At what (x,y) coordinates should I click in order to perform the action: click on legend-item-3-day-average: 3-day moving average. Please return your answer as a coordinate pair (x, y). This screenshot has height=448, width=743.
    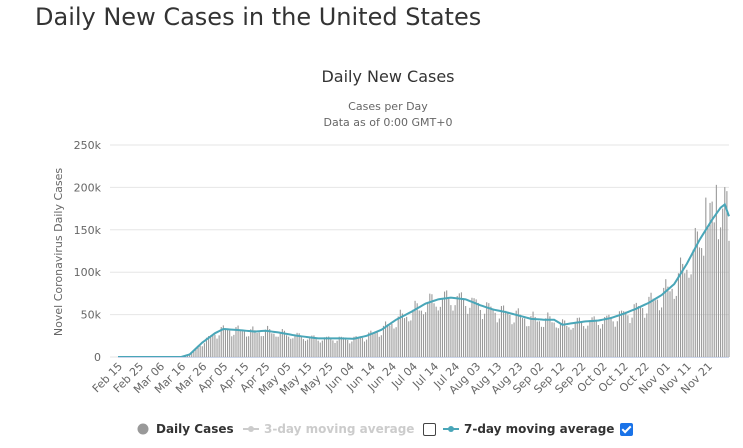
    Looking at the image, I should click on (328, 429).